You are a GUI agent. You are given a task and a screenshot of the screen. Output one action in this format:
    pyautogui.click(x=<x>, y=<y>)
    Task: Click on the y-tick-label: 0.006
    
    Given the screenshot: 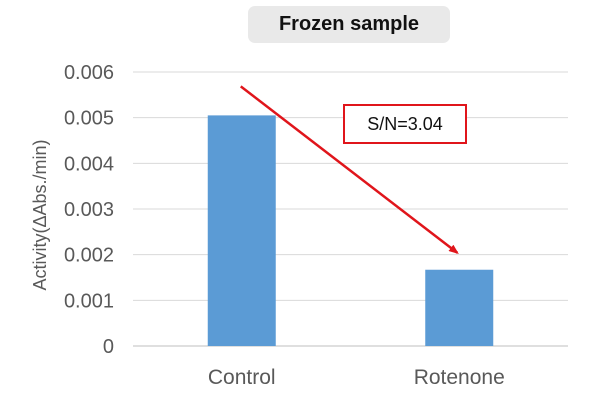 What is the action you would take?
    pyautogui.click(x=89, y=73)
    